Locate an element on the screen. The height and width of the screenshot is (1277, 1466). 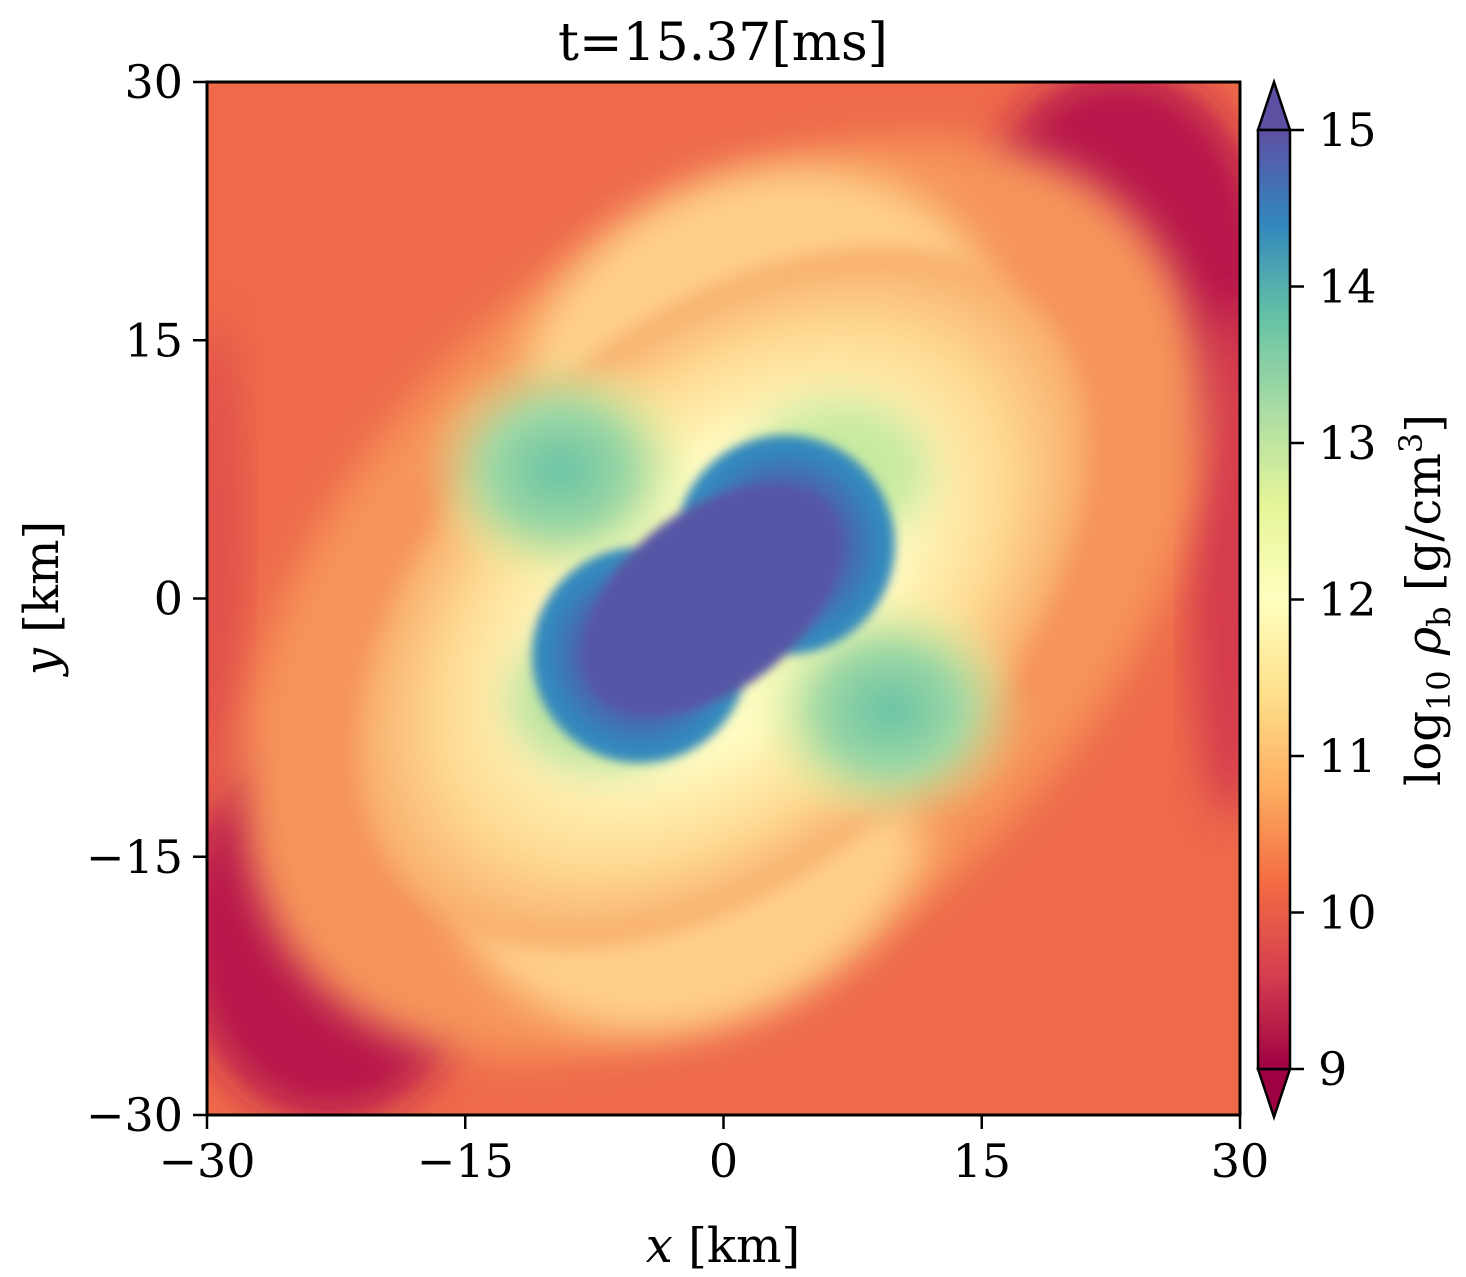
y-tick-label: −15 is located at coordinates (134, 857).